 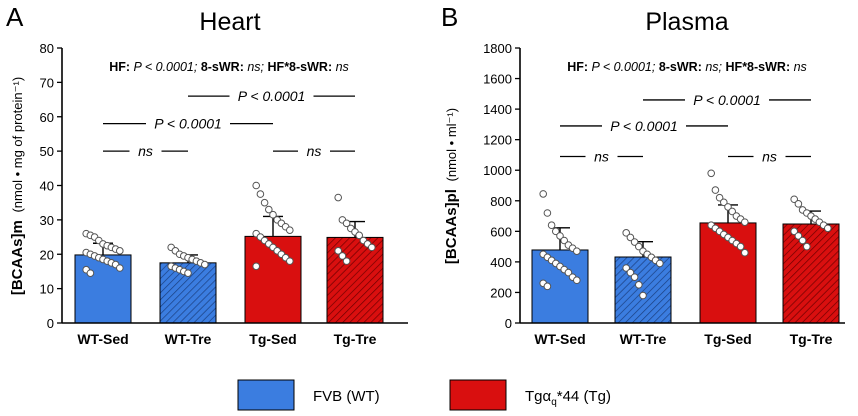 What do you see at coordinates (47, 289) in the screenshot?
I see `y-tick-label: 10` at bounding box center [47, 289].